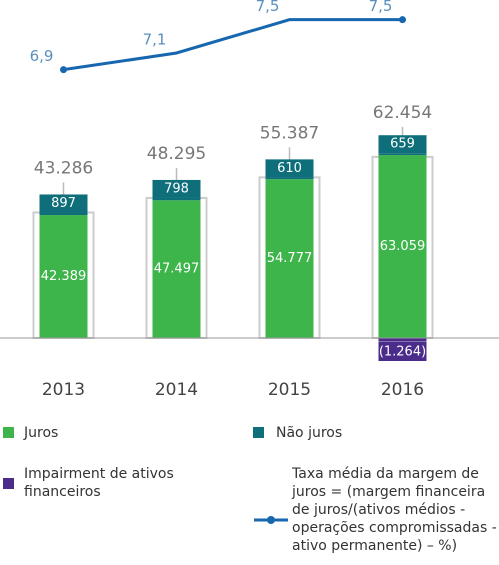  I want to click on value-label: 610, so click(289, 168).